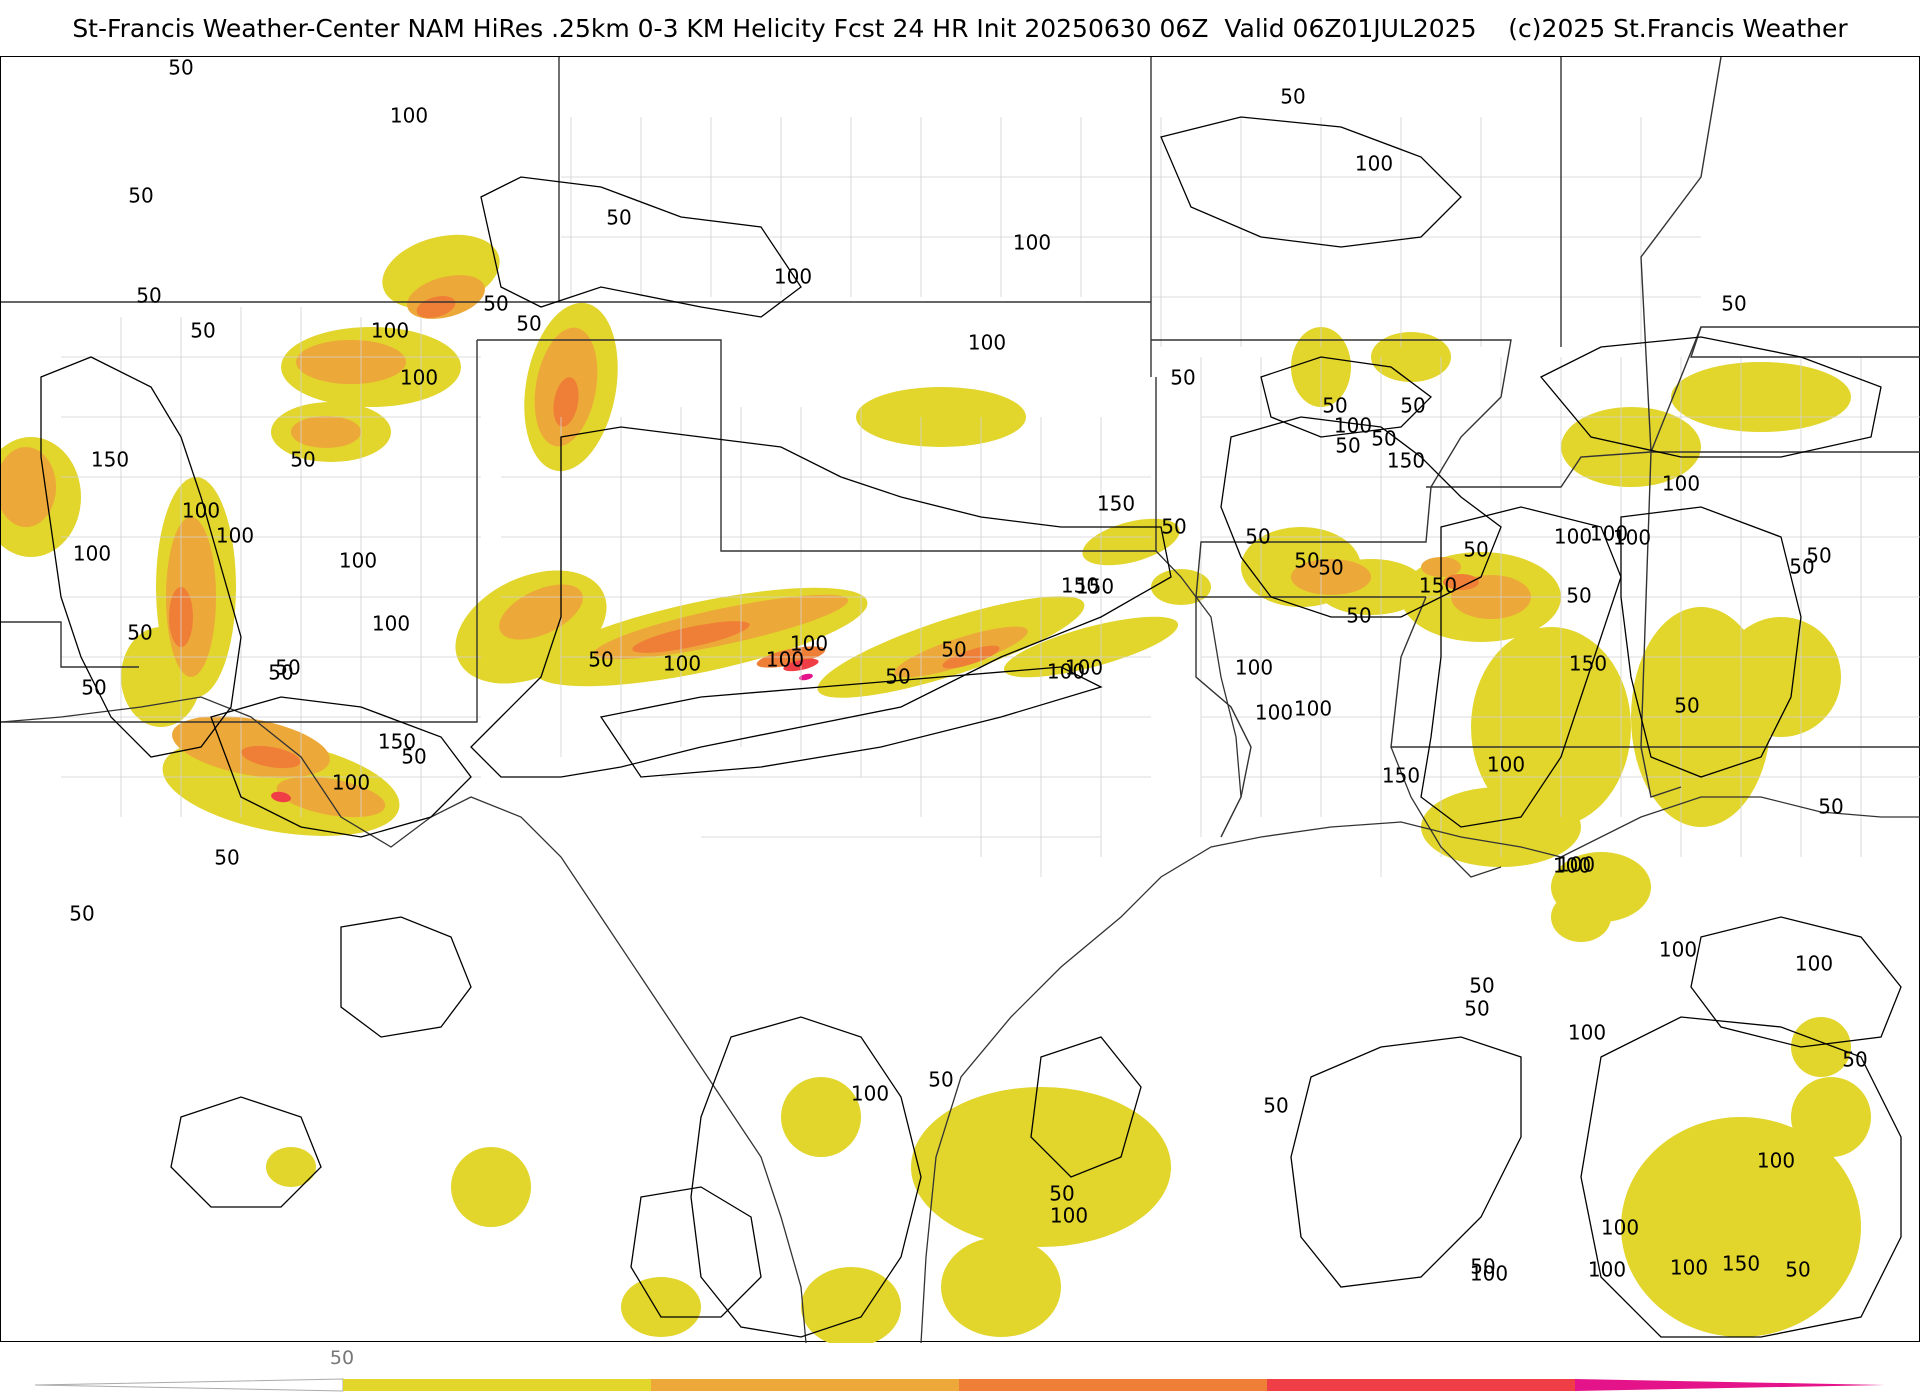 This screenshot has width=1920, height=1400. Describe the element at coordinates (342, 1358) in the screenshot. I see `colorbar-tick-label: 50` at that location.